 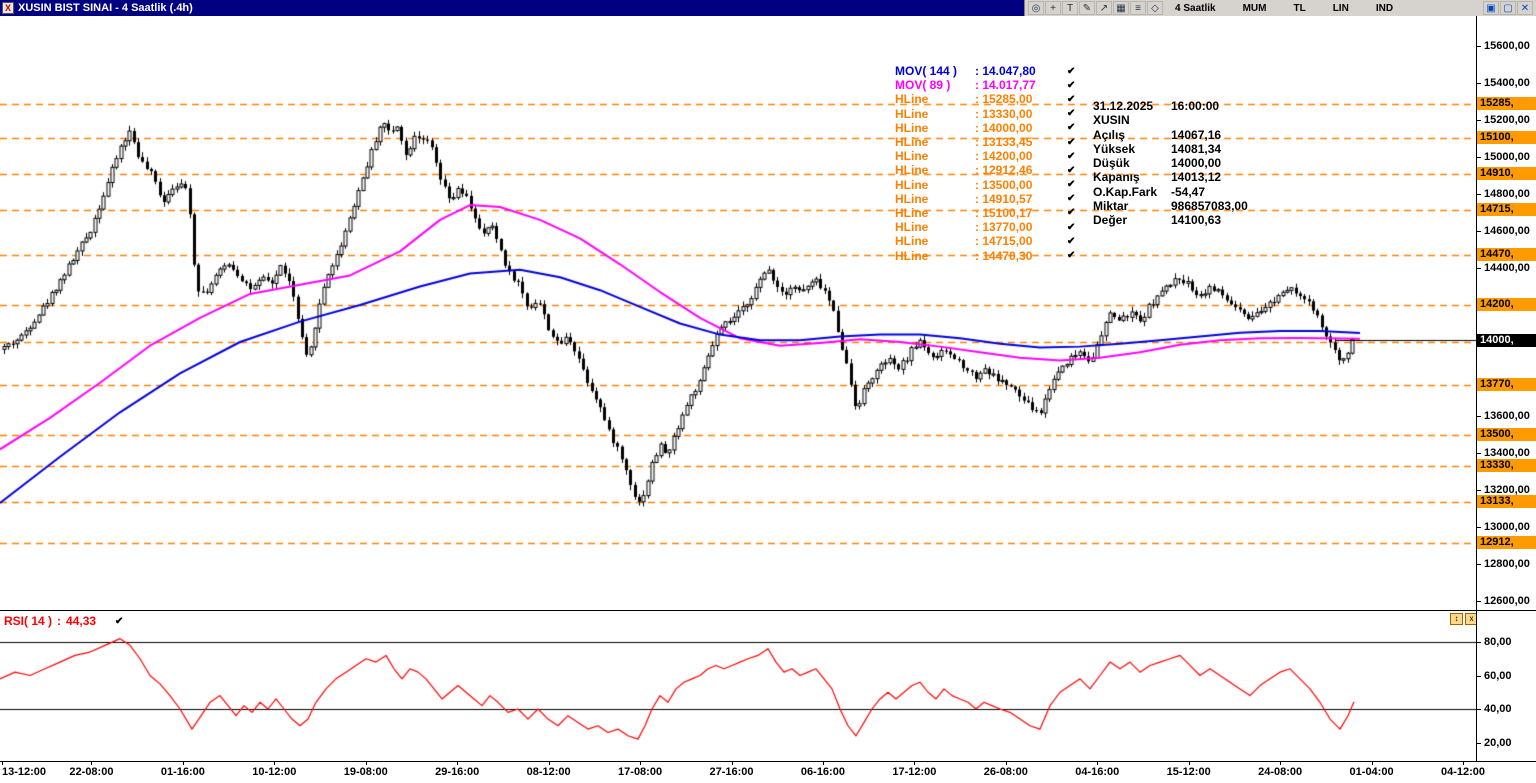 I want to click on hline-price-label: 14715,, so click(x=1506, y=209).